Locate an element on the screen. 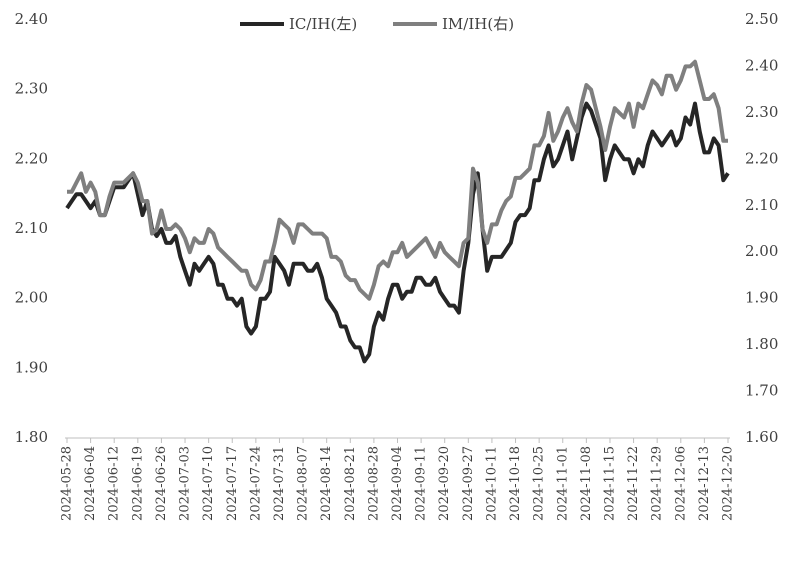 The image size is (794, 561). x-tick-label: 2024-10-25 is located at coordinates (539, 483).